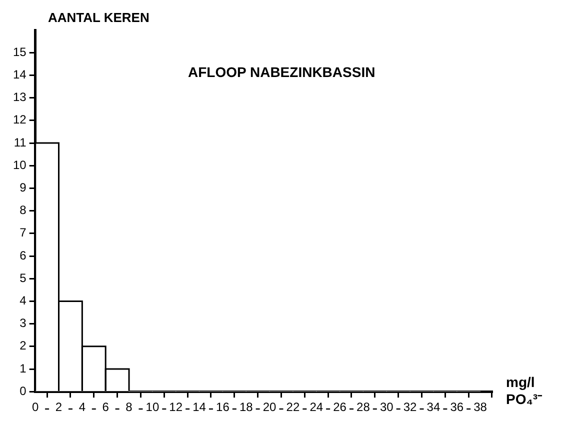 The width and height of the screenshot is (562, 430). I want to click on x-tick-label: 16, so click(223, 407).